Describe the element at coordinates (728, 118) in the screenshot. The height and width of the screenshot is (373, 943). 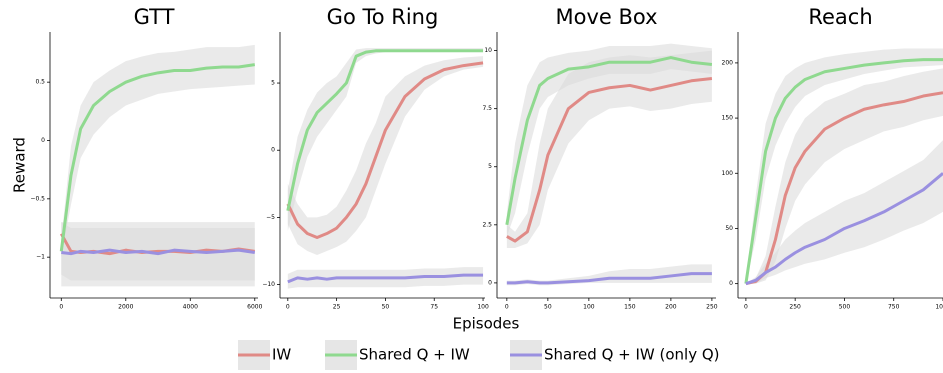
I see `y-tick-label: 150` at that location.